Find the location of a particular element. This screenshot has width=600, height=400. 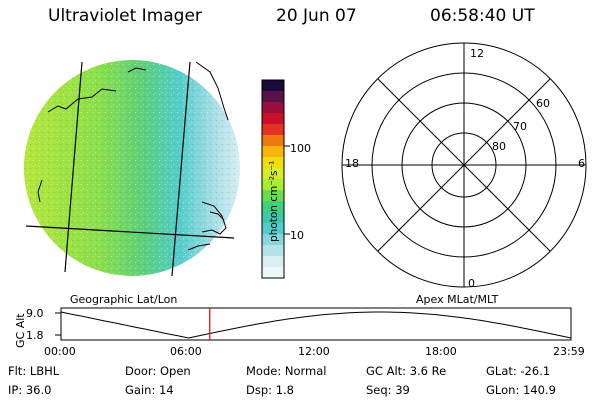

time-tick-2359: 23:59 is located at coordinates (569, 351).